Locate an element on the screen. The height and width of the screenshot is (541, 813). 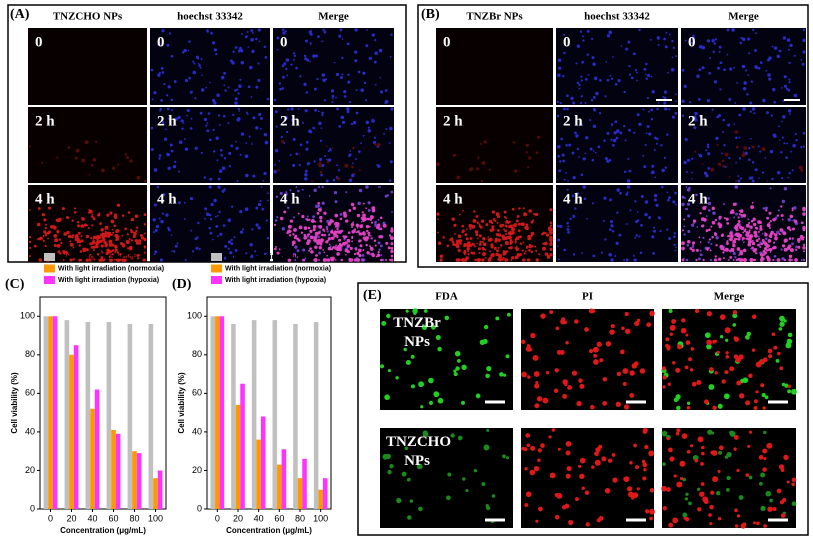
panel-label: (E) is located at coordinates (372, 295).